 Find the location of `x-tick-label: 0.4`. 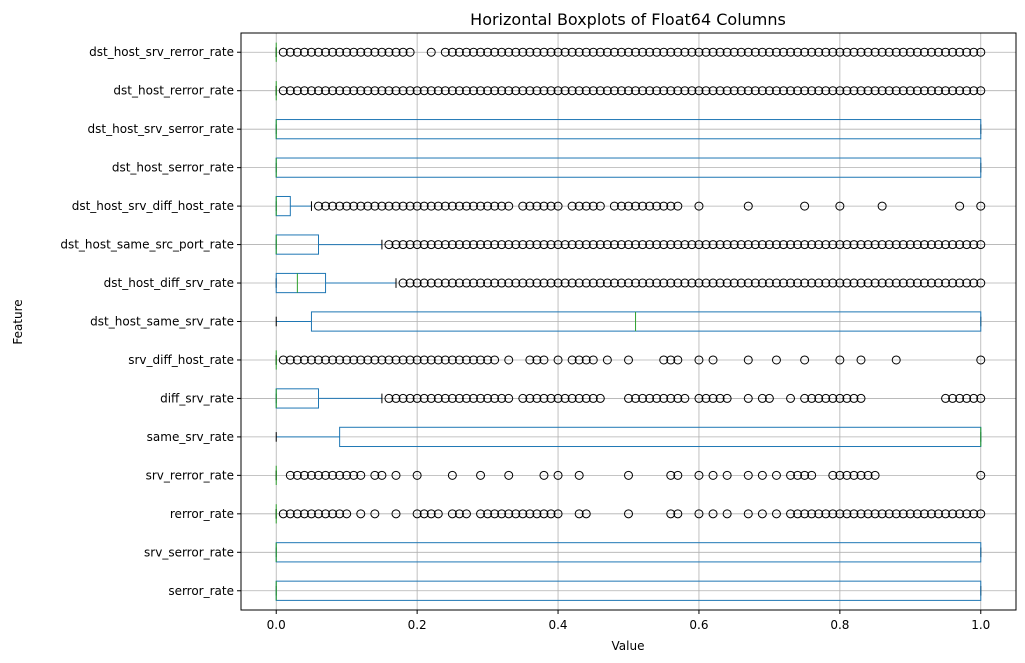

x-tick-label: 0.4 is located at coordinates (557, 625).